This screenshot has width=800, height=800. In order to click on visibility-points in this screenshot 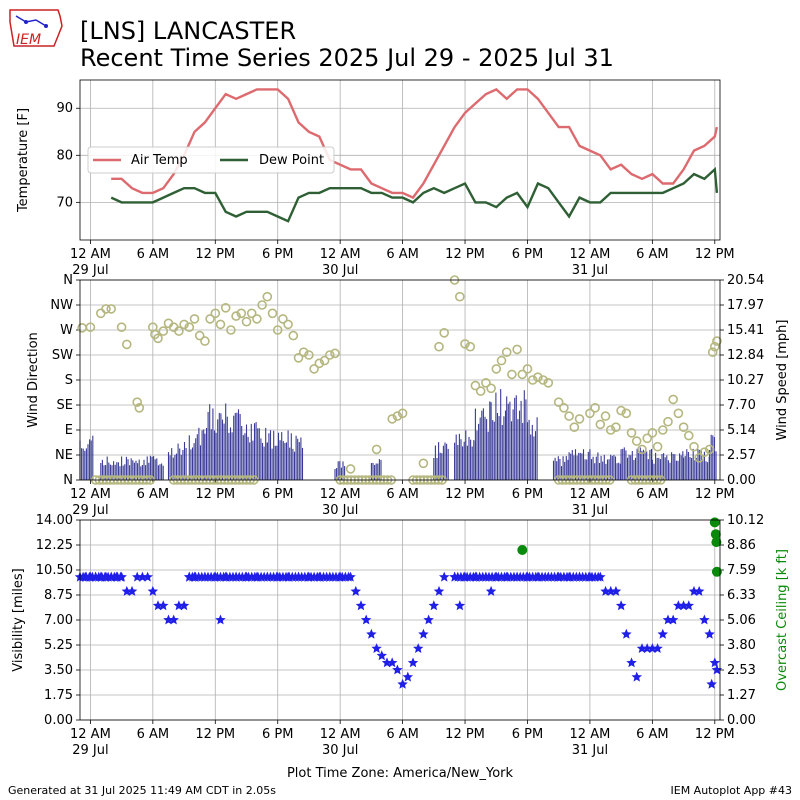, I will do `click(398, 630)`.